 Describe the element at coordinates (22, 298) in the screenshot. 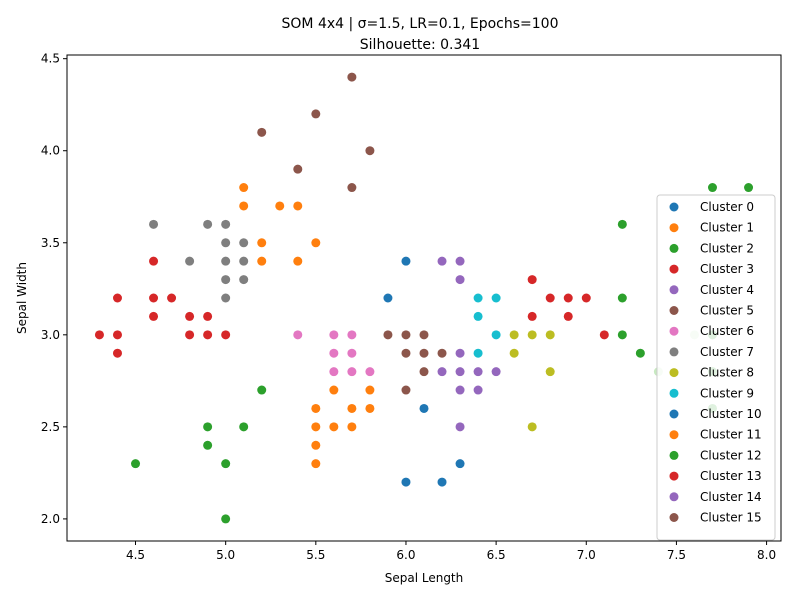

I see `y-axis-label: Sepal Width` at that location.